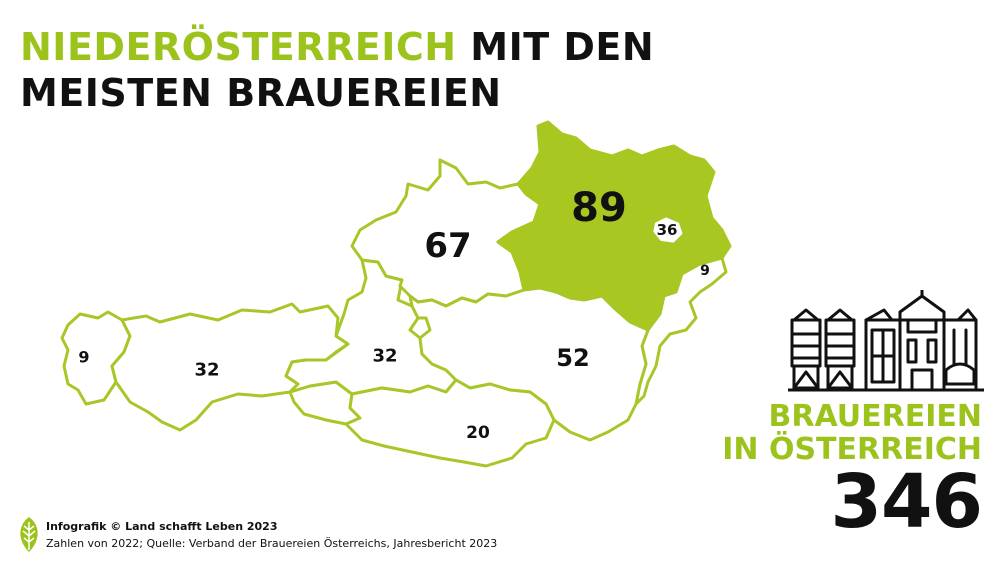  I want to click on count-burgenland: 9, so click(705, 271).